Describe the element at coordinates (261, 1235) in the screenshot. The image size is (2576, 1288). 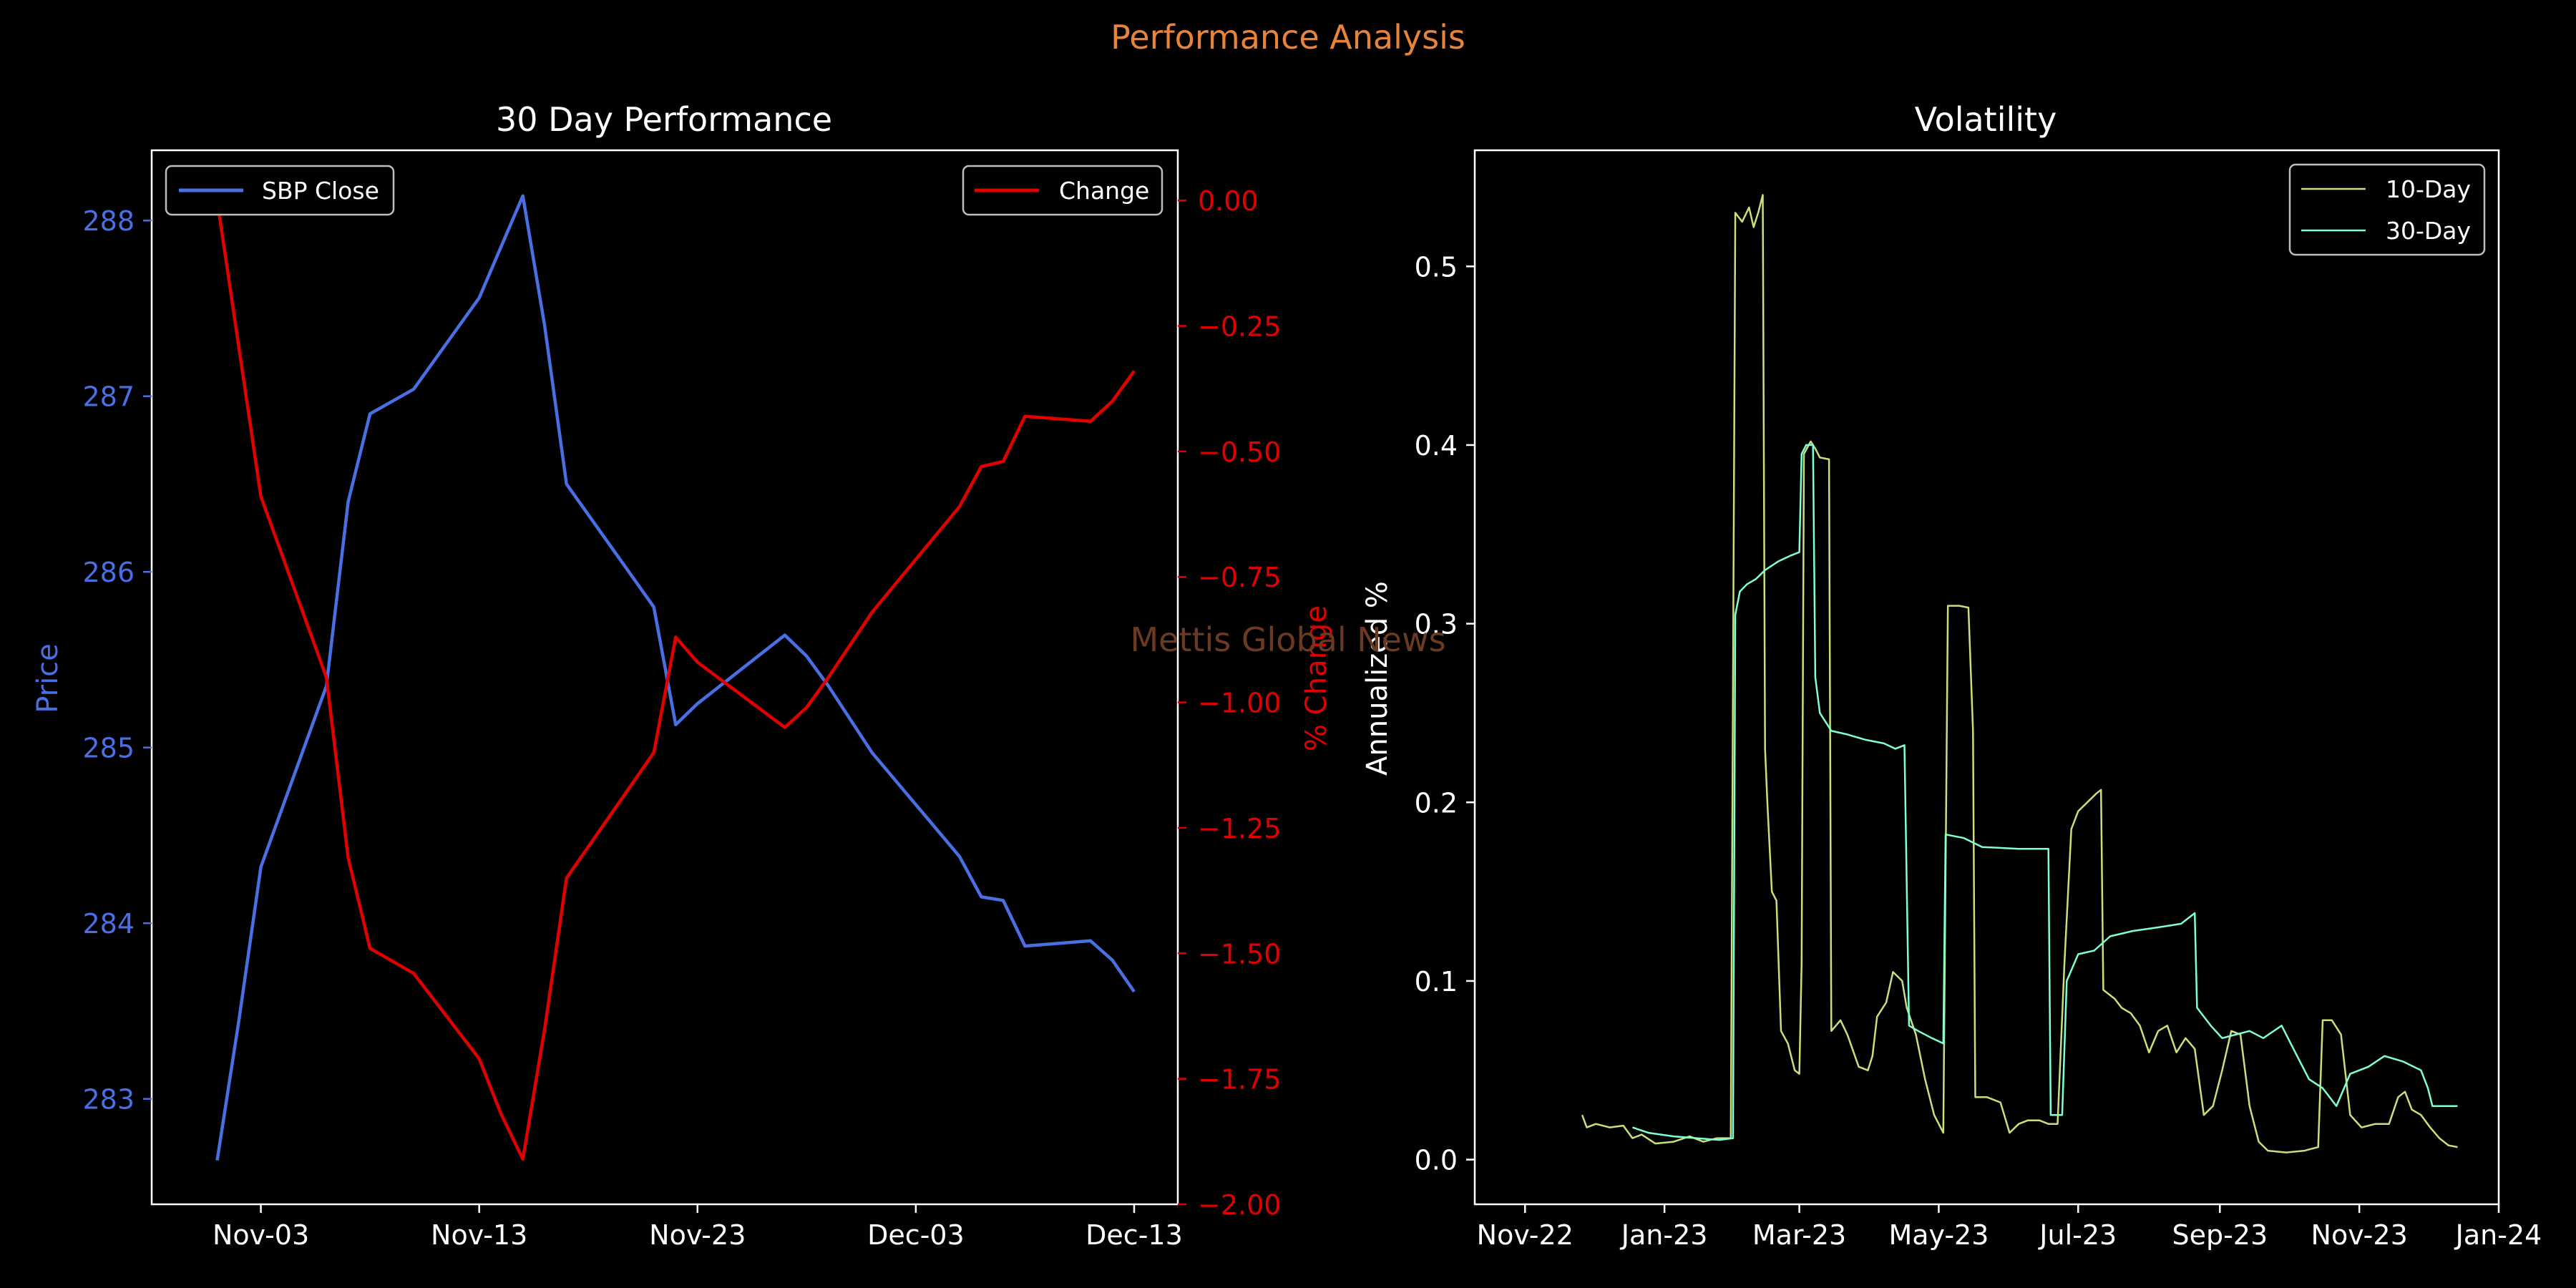
I see `performance-x-tick-label: Nov-03` at that location.